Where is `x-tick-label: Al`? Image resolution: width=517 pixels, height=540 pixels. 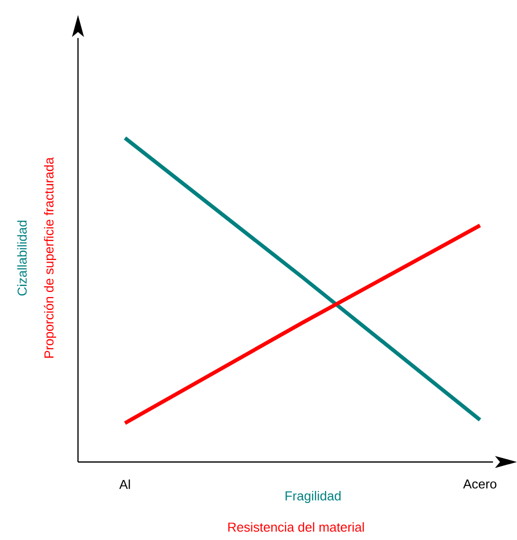
x-tick-label: Al is located at coordinates (124, 484).